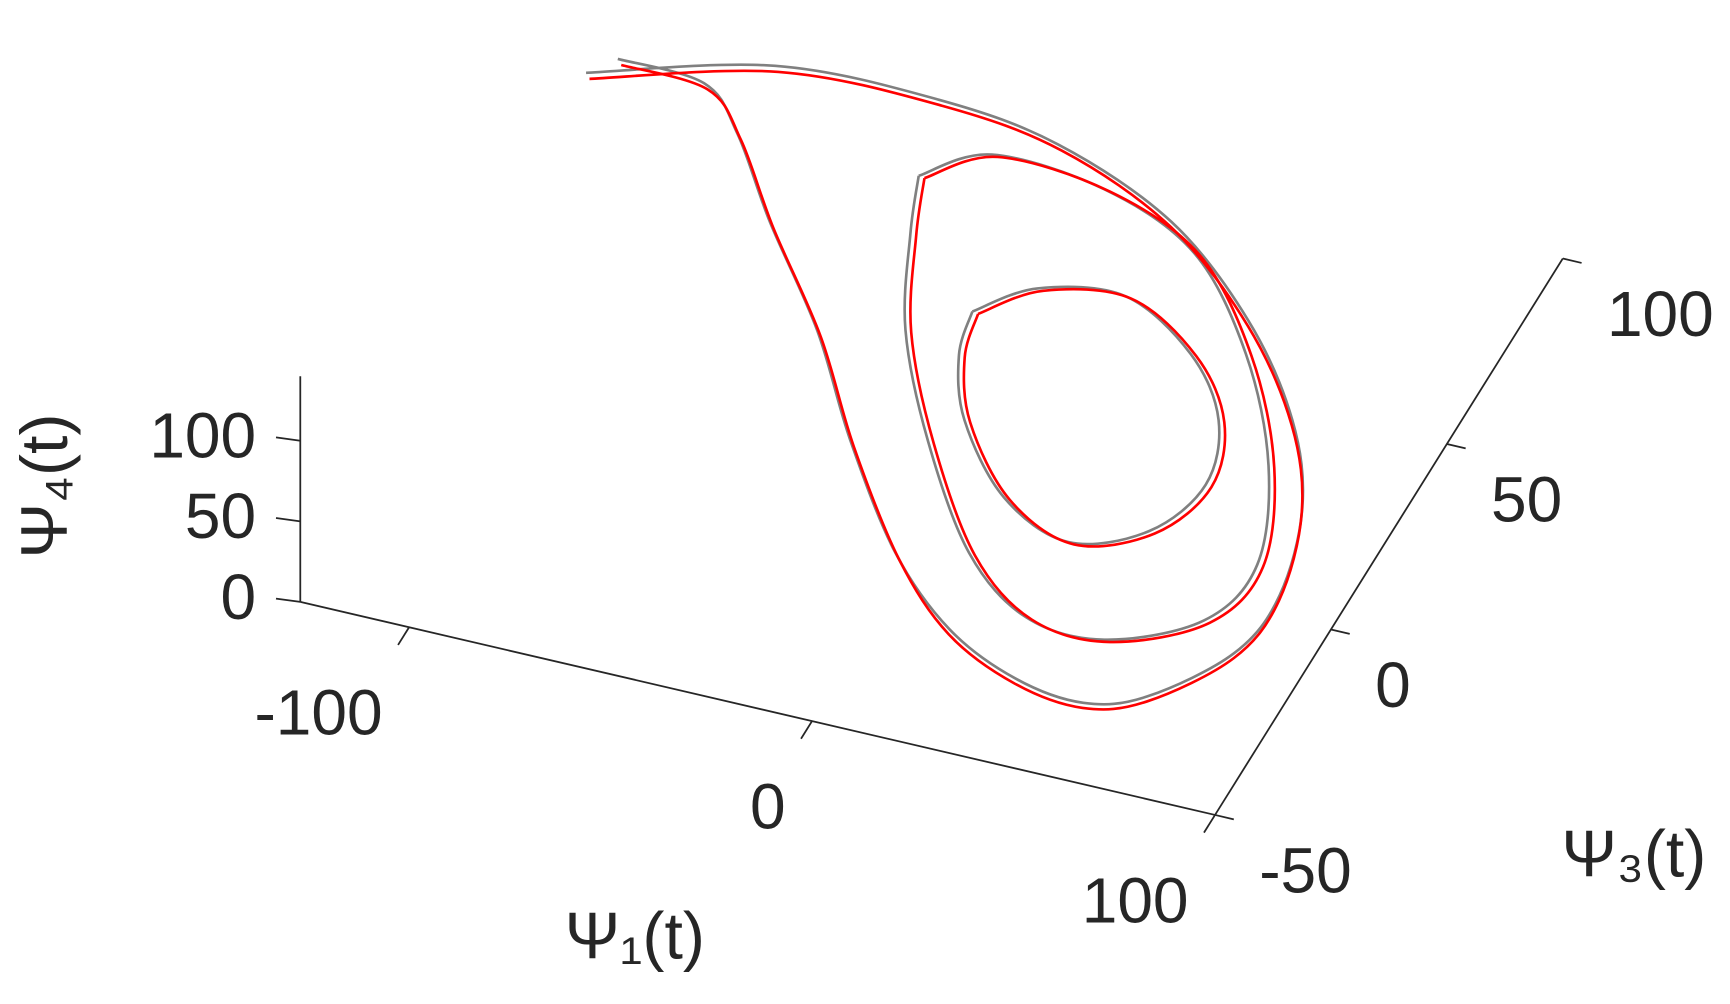 This screenshot has width=1730, height=1004. What do you see at coordinates (768, 807) in the screenshot?
I see `x-tick-label: 0` at bounding box center [768, 807].